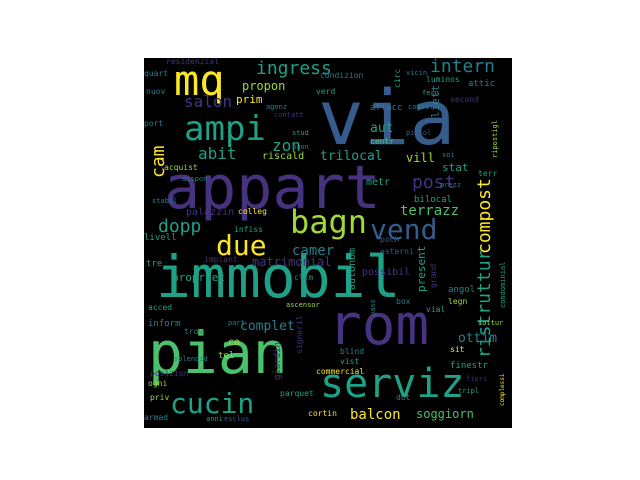 The height and width of the screenshot is (480, 640). Describe the element at coordinates (478, 338) in the screenshot. I see `word-ottim: ottim` at that location.